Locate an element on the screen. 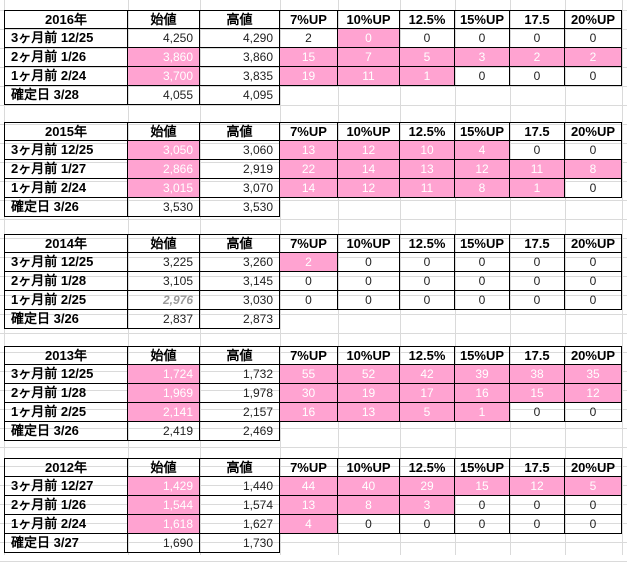  open-price-cell: 2,866 is located at coordinates (164, 169).